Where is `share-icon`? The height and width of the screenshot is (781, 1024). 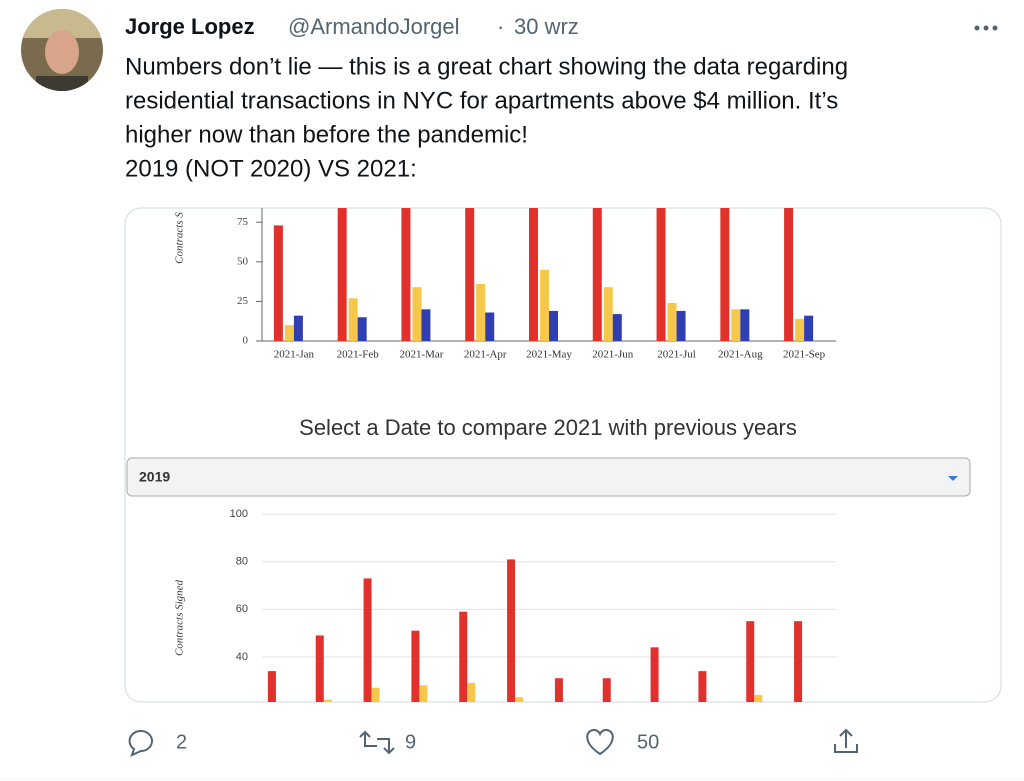
share-icon is located at coordinates (846, 740).